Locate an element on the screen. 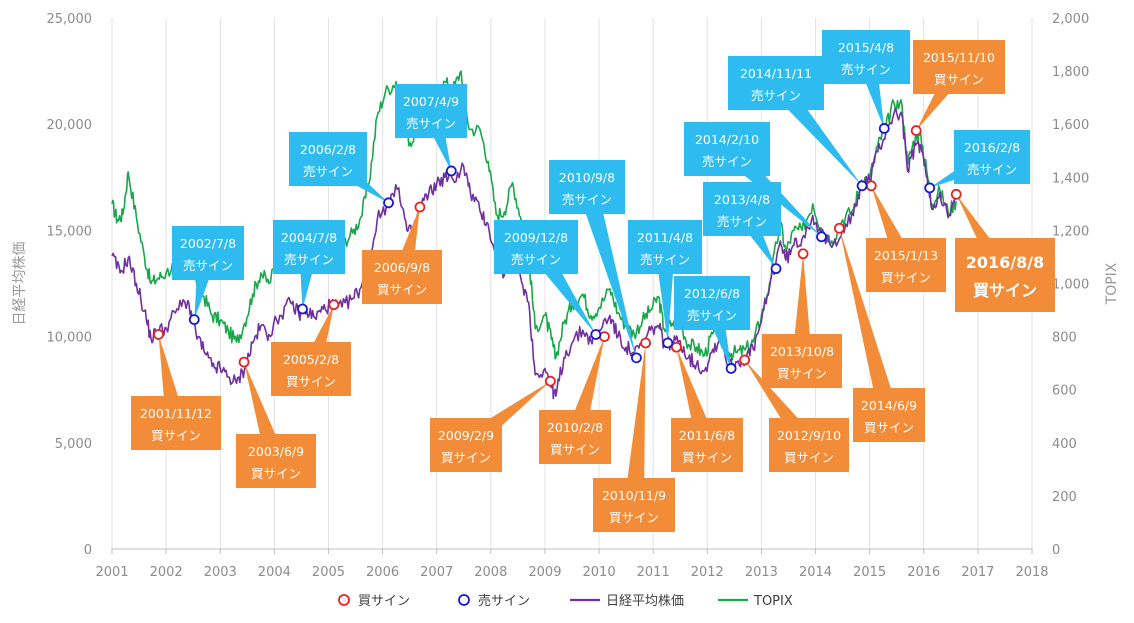  callout-date: 2009/12/8 is located at coordinates (536, 237).